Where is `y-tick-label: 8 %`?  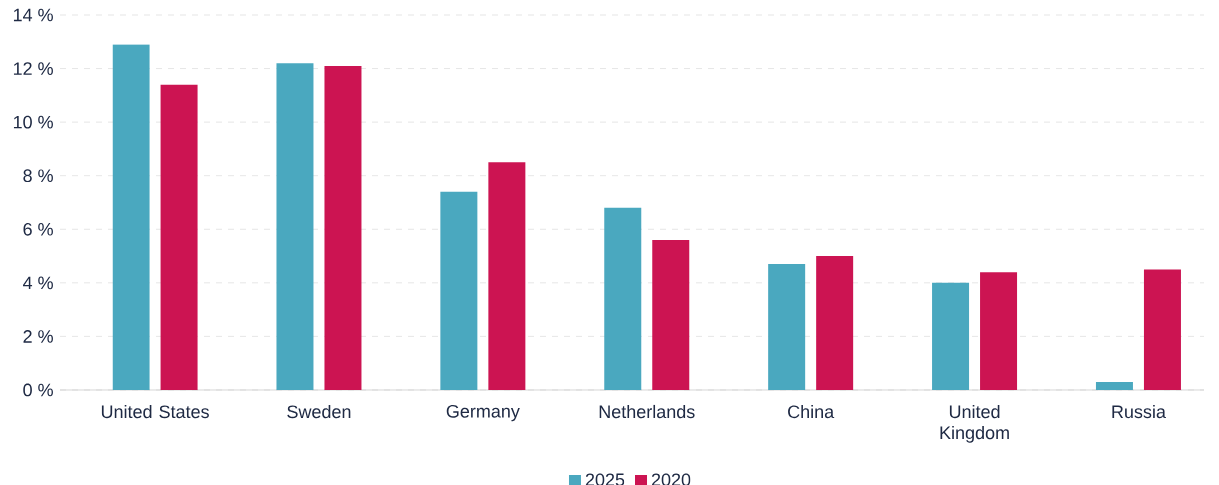 y-tick-label: 8 % is located at coordinates (38, 176).